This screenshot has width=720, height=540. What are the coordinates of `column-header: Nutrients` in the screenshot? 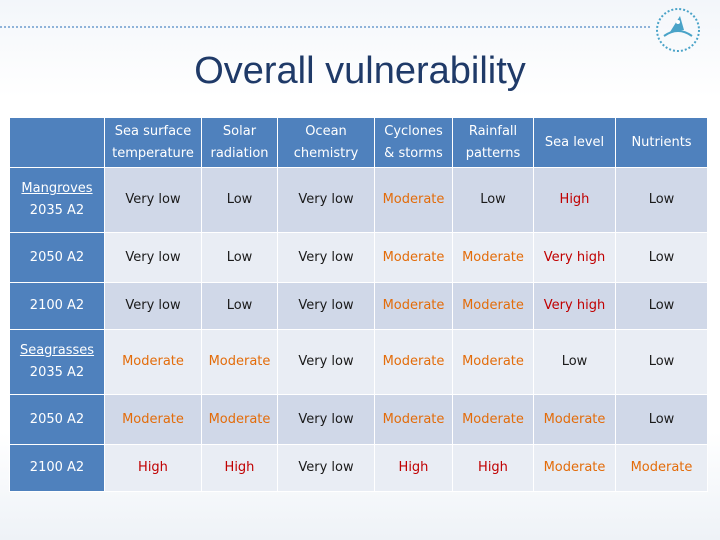 It's located at (661, 142).